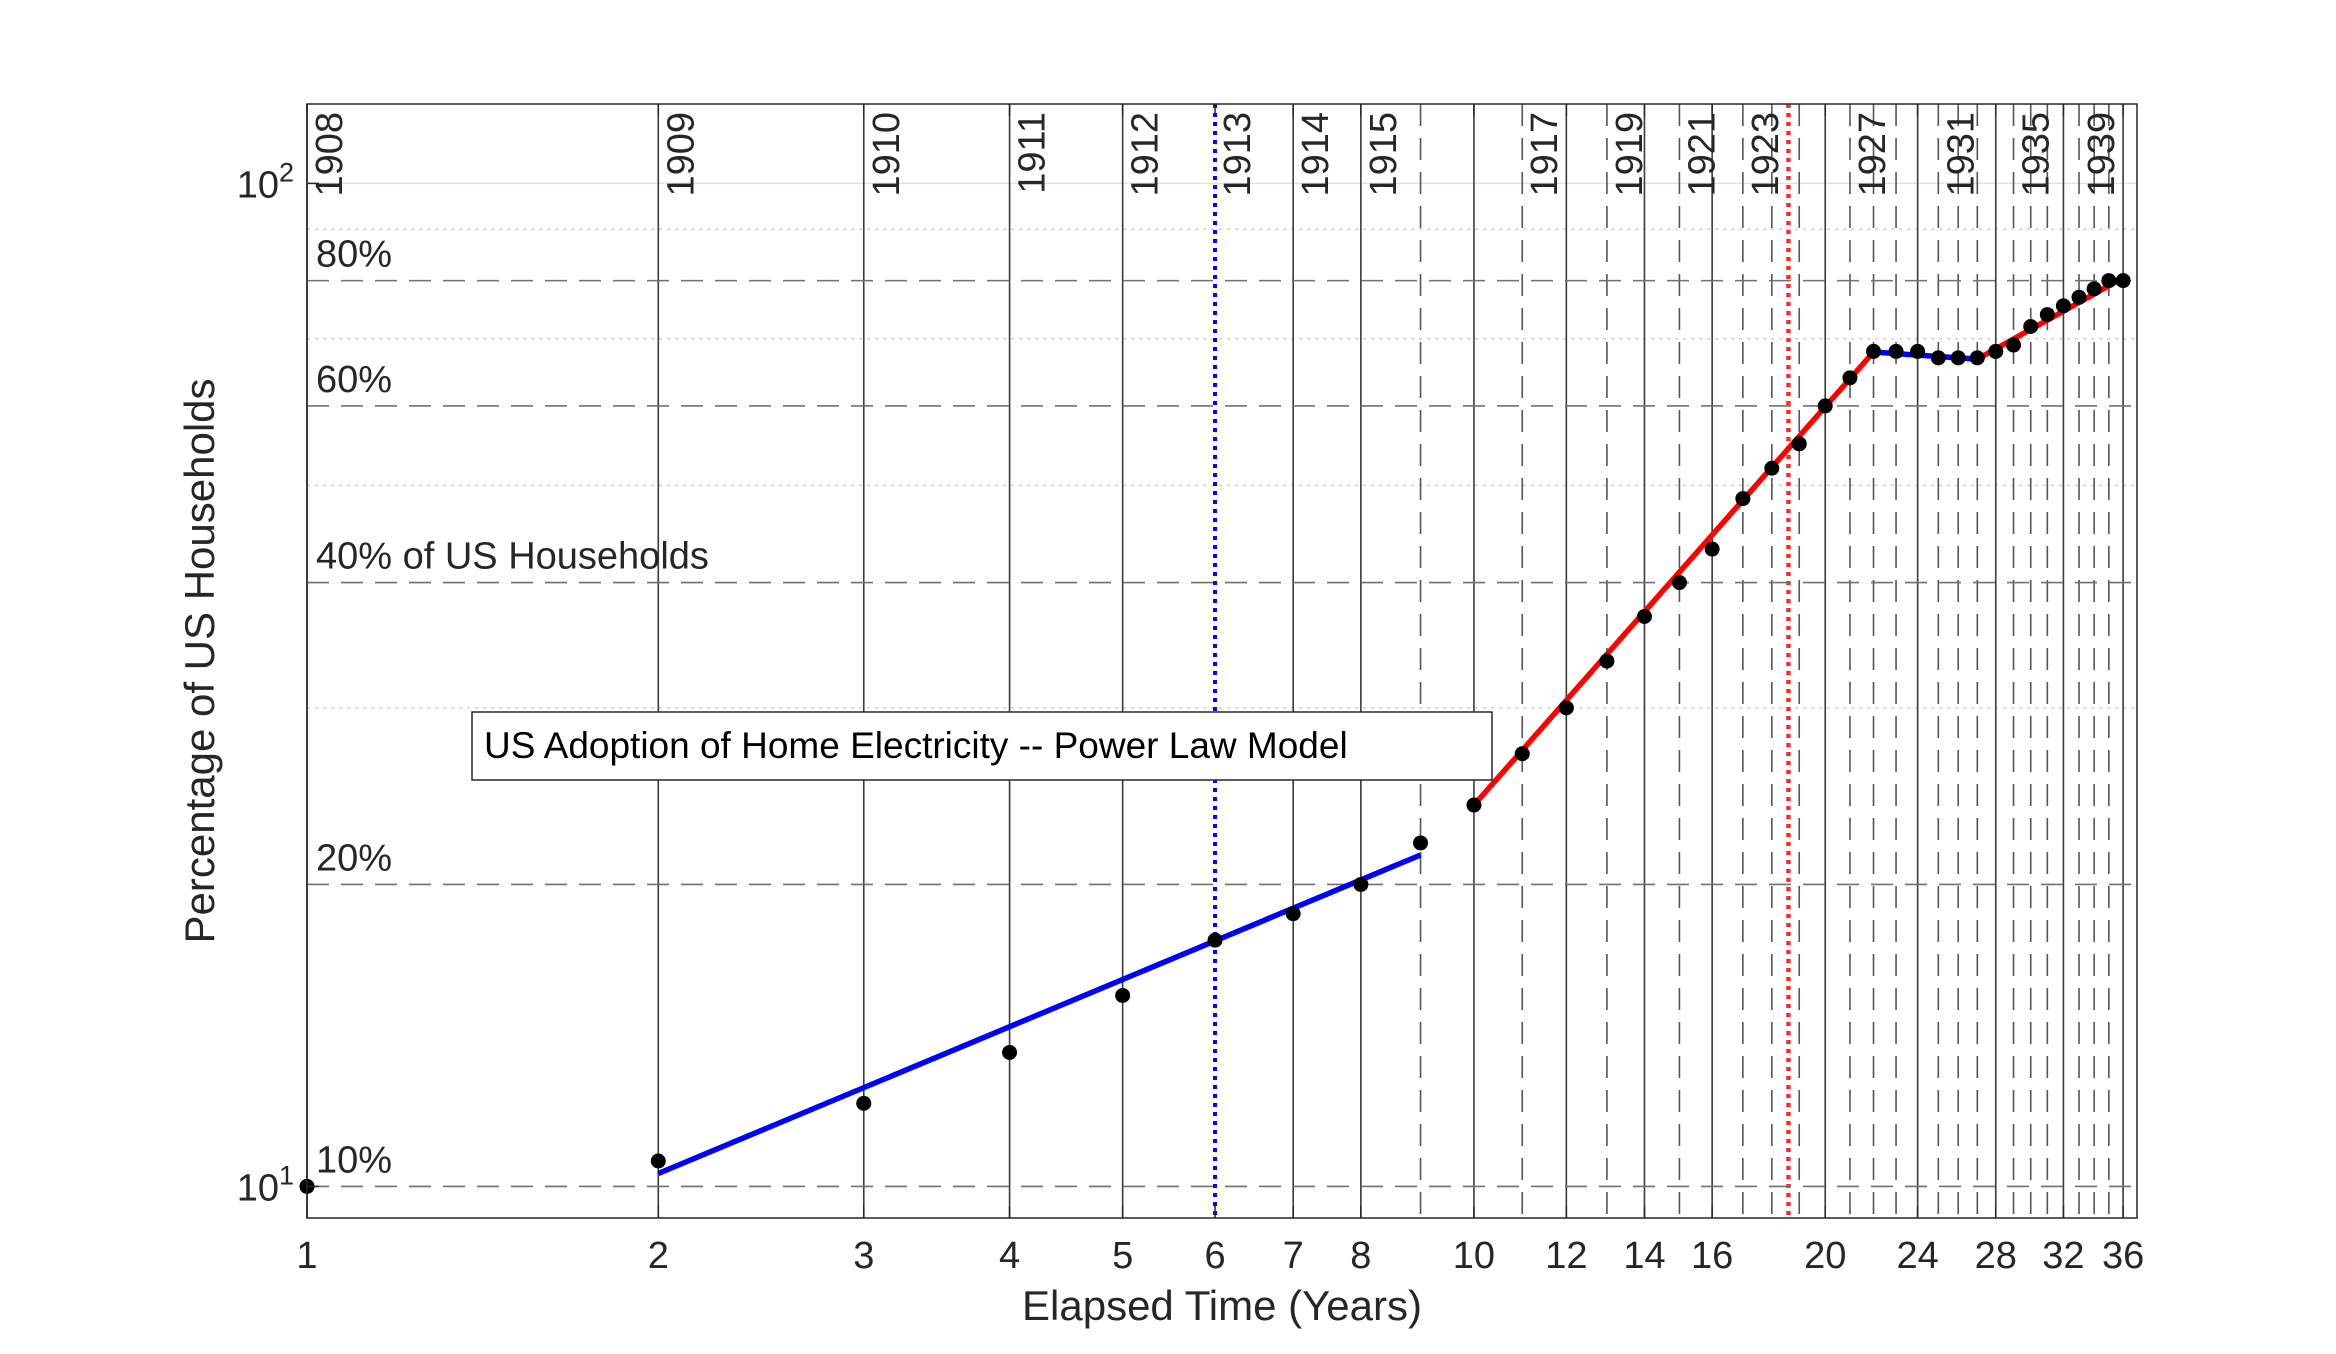  What do you see at coordinates (2063, 1256) in the screenshot?
I see `x-tick-label: 32` at bounding box center [2063, 1256].